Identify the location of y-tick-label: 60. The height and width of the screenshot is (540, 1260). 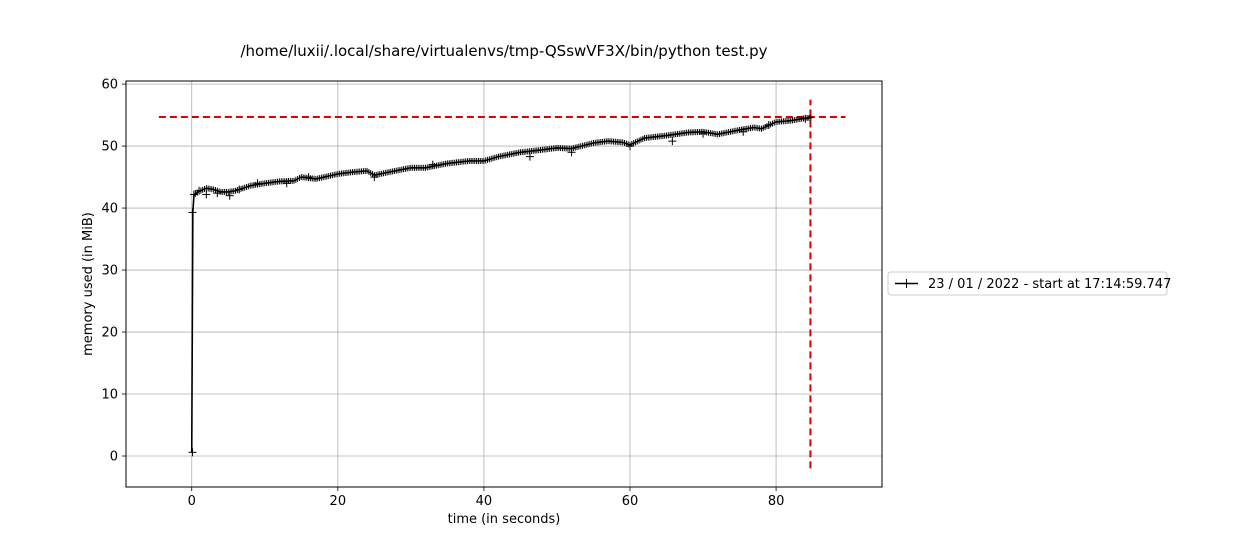
(109, 85).